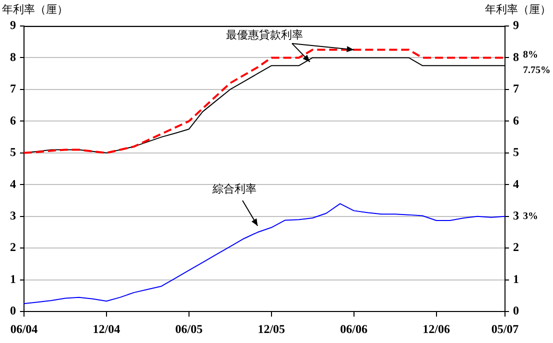 The width and height of the screenshot is (553, 343). I want to click on annotation: 7.75%, so click(536, 70).